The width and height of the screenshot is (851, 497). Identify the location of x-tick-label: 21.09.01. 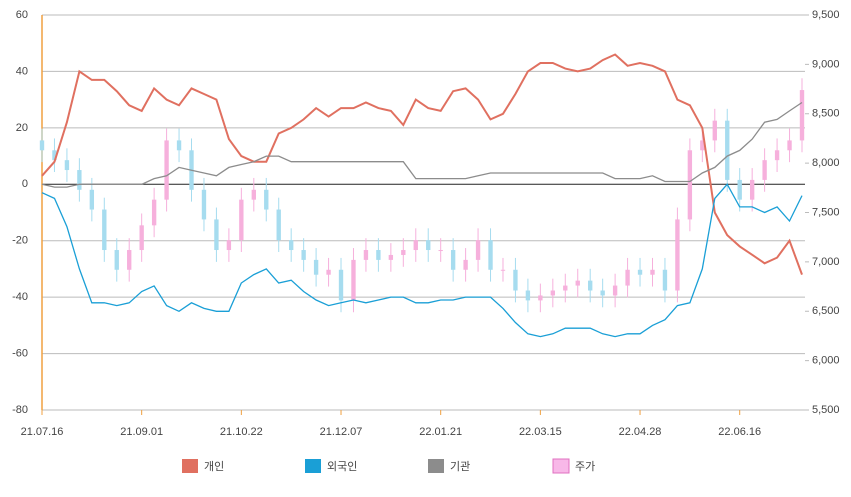
(141, 432).